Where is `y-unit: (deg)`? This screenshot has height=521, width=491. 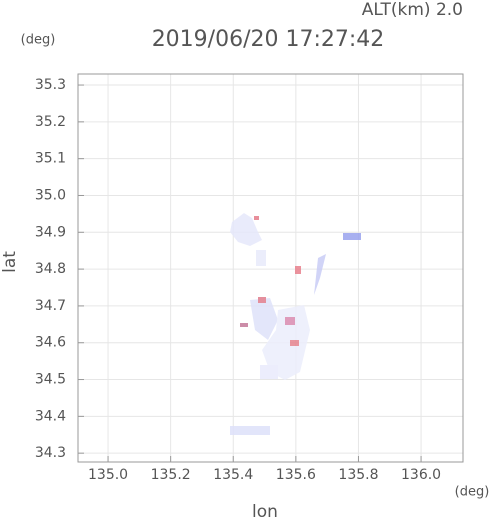 y-unit: (deg) is located at coordinates (38, 40).